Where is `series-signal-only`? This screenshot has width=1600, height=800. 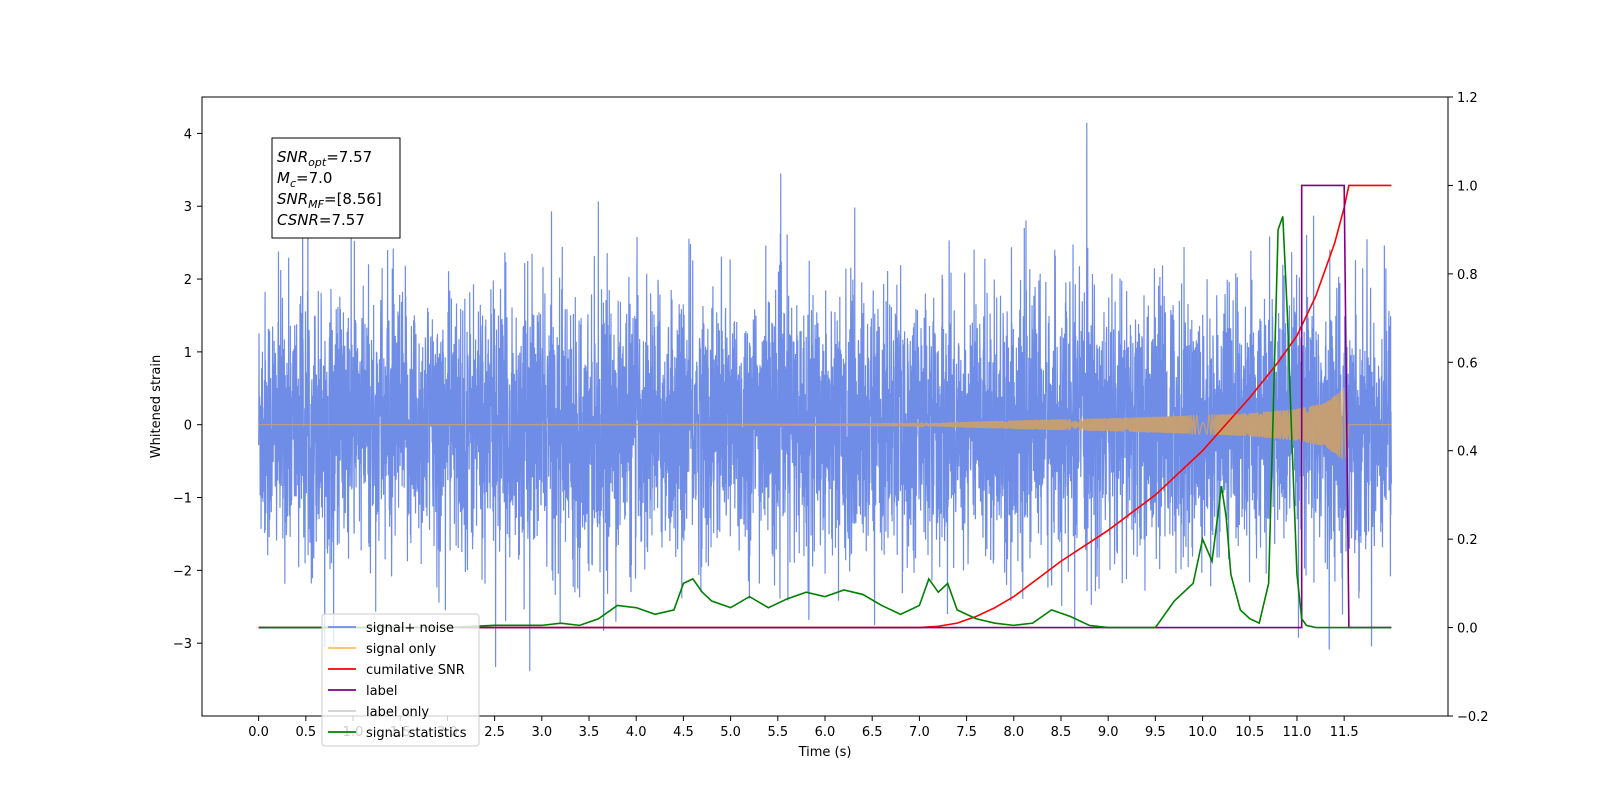 series-signal-only is located at coordinates (825, 423).